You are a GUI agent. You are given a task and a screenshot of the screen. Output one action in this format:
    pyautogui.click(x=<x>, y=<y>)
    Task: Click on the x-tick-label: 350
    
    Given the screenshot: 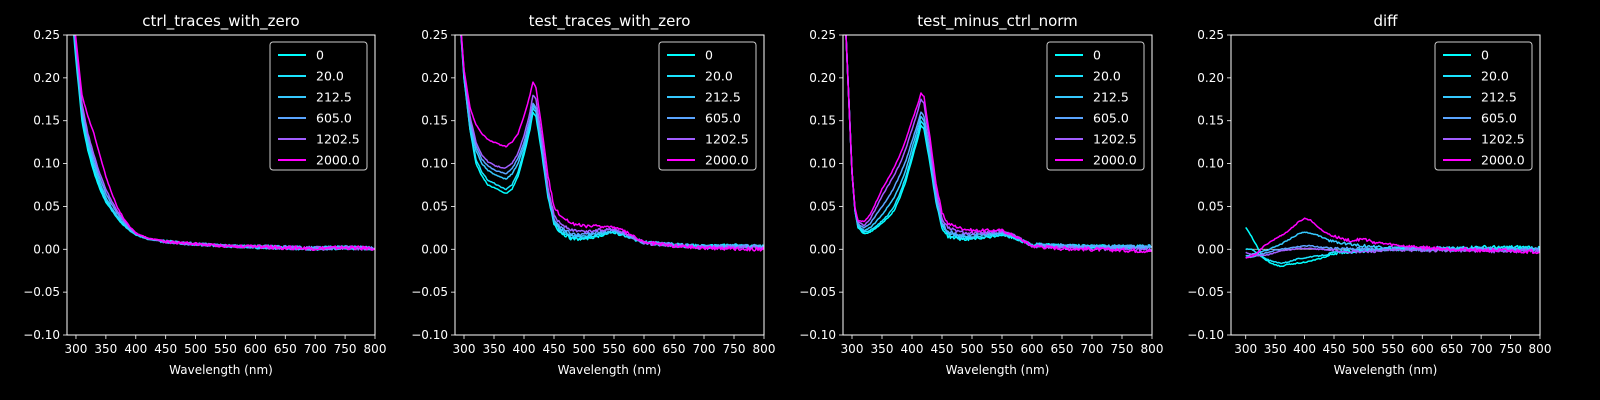 What is the action you would take?
    pyautogui.click(x=1275, y=349)
    